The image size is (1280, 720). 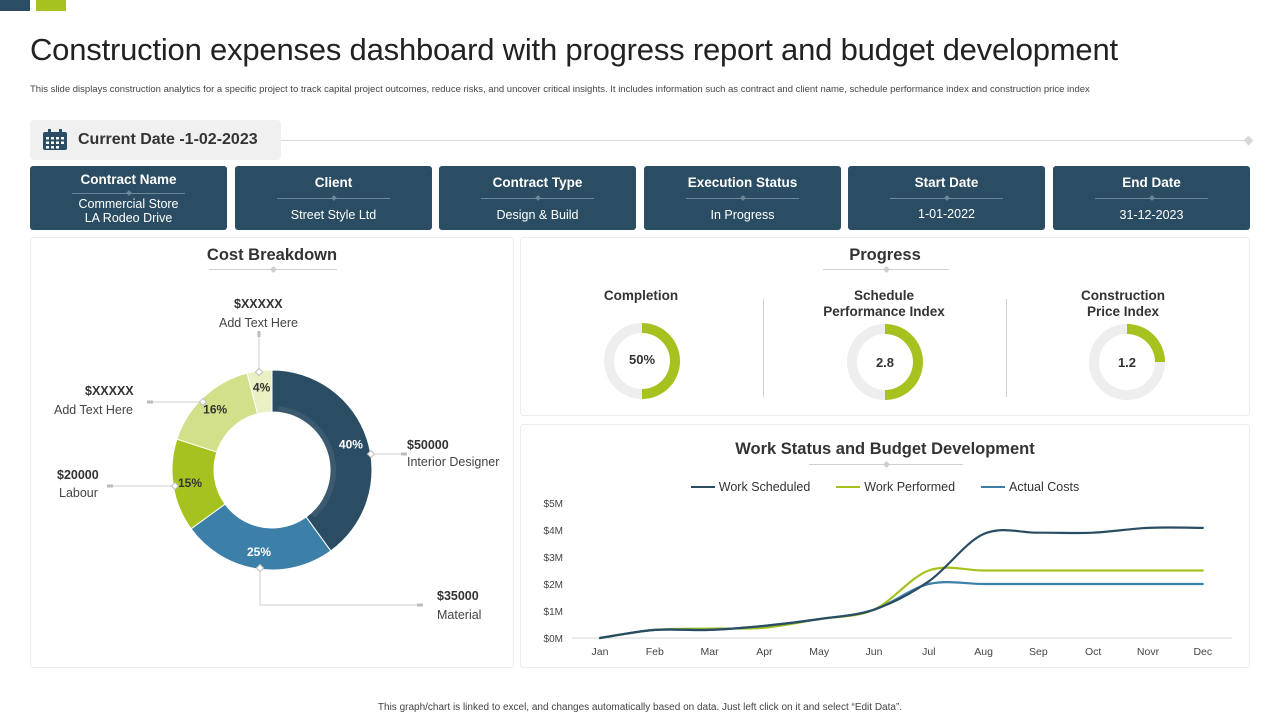 I want to click on work-status-title: Work Status and Budget Development, so click(x=885, y=449).